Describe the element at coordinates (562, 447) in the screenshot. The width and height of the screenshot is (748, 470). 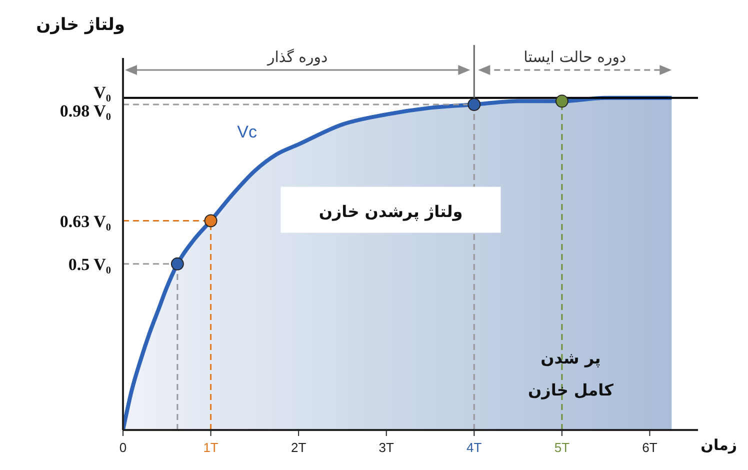
I see `x-tick-label: 5T` at that location.